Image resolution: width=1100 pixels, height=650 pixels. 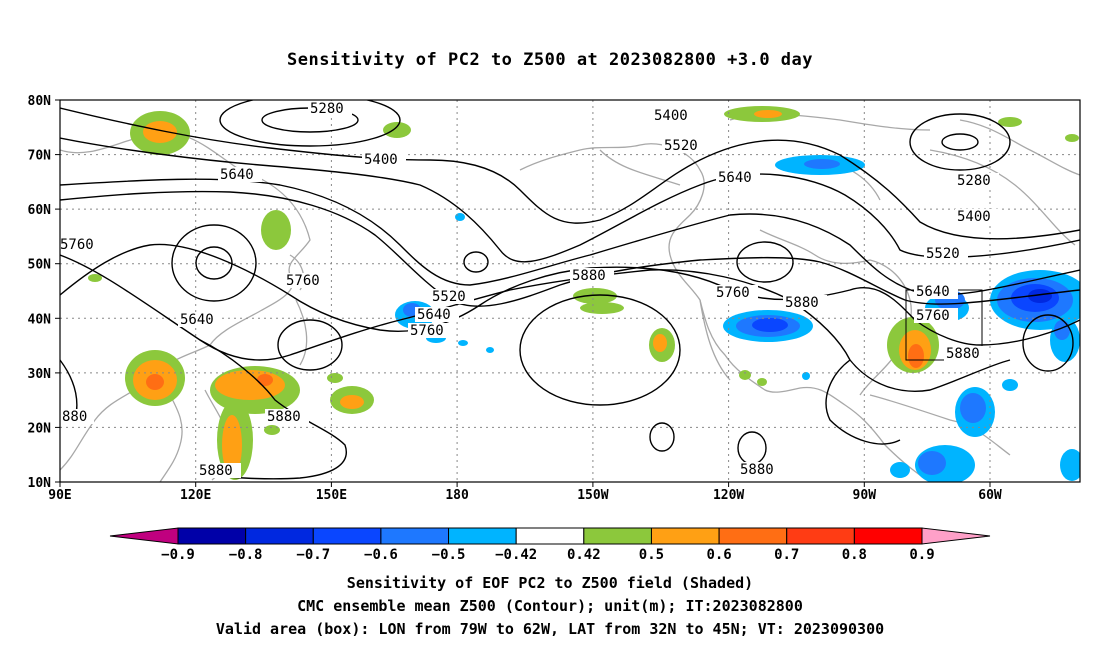 What do you see at coordinates (40, 156) in the screenshot?
I see `lat-label: 70N` at bounding box center [40, 156].